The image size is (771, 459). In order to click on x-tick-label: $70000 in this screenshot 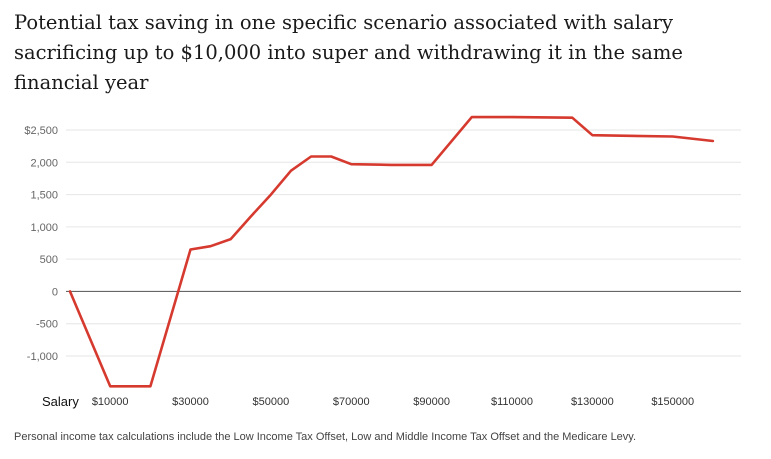, I will do `click(351, 402)`.